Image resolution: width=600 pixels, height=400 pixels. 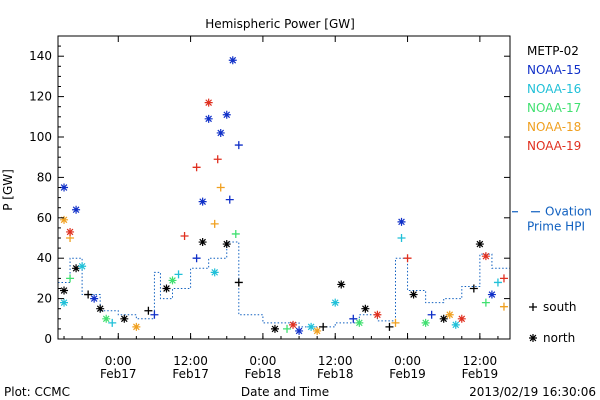 What do you see at coordinates (280, 24) in the screenshot?
I see `chart-title: Hemispheric Power [GW]` at bounding box center [280, 24].